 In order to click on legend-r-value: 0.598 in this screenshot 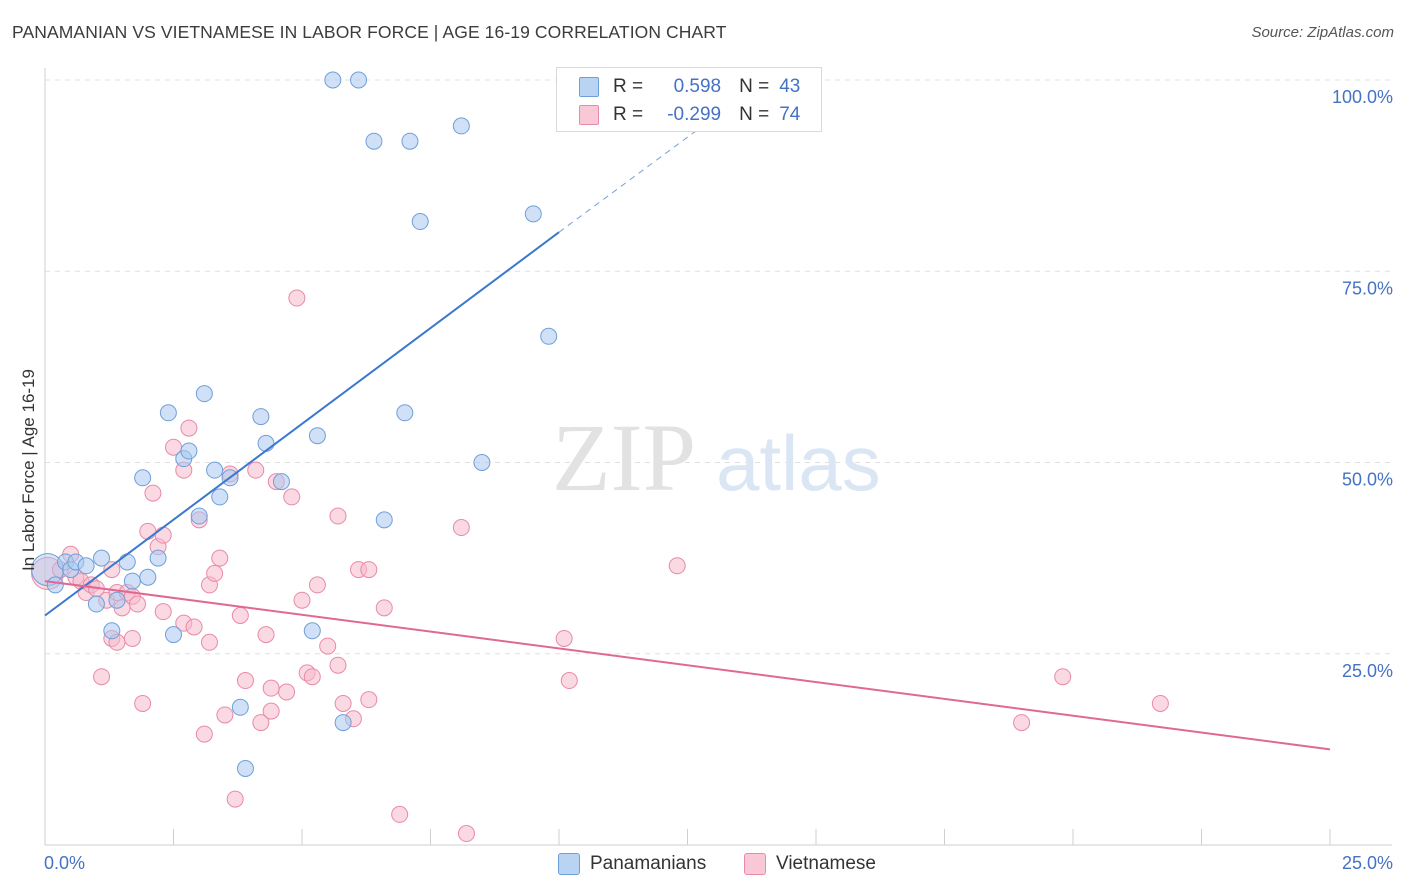, I will do `click(697, 86)`.